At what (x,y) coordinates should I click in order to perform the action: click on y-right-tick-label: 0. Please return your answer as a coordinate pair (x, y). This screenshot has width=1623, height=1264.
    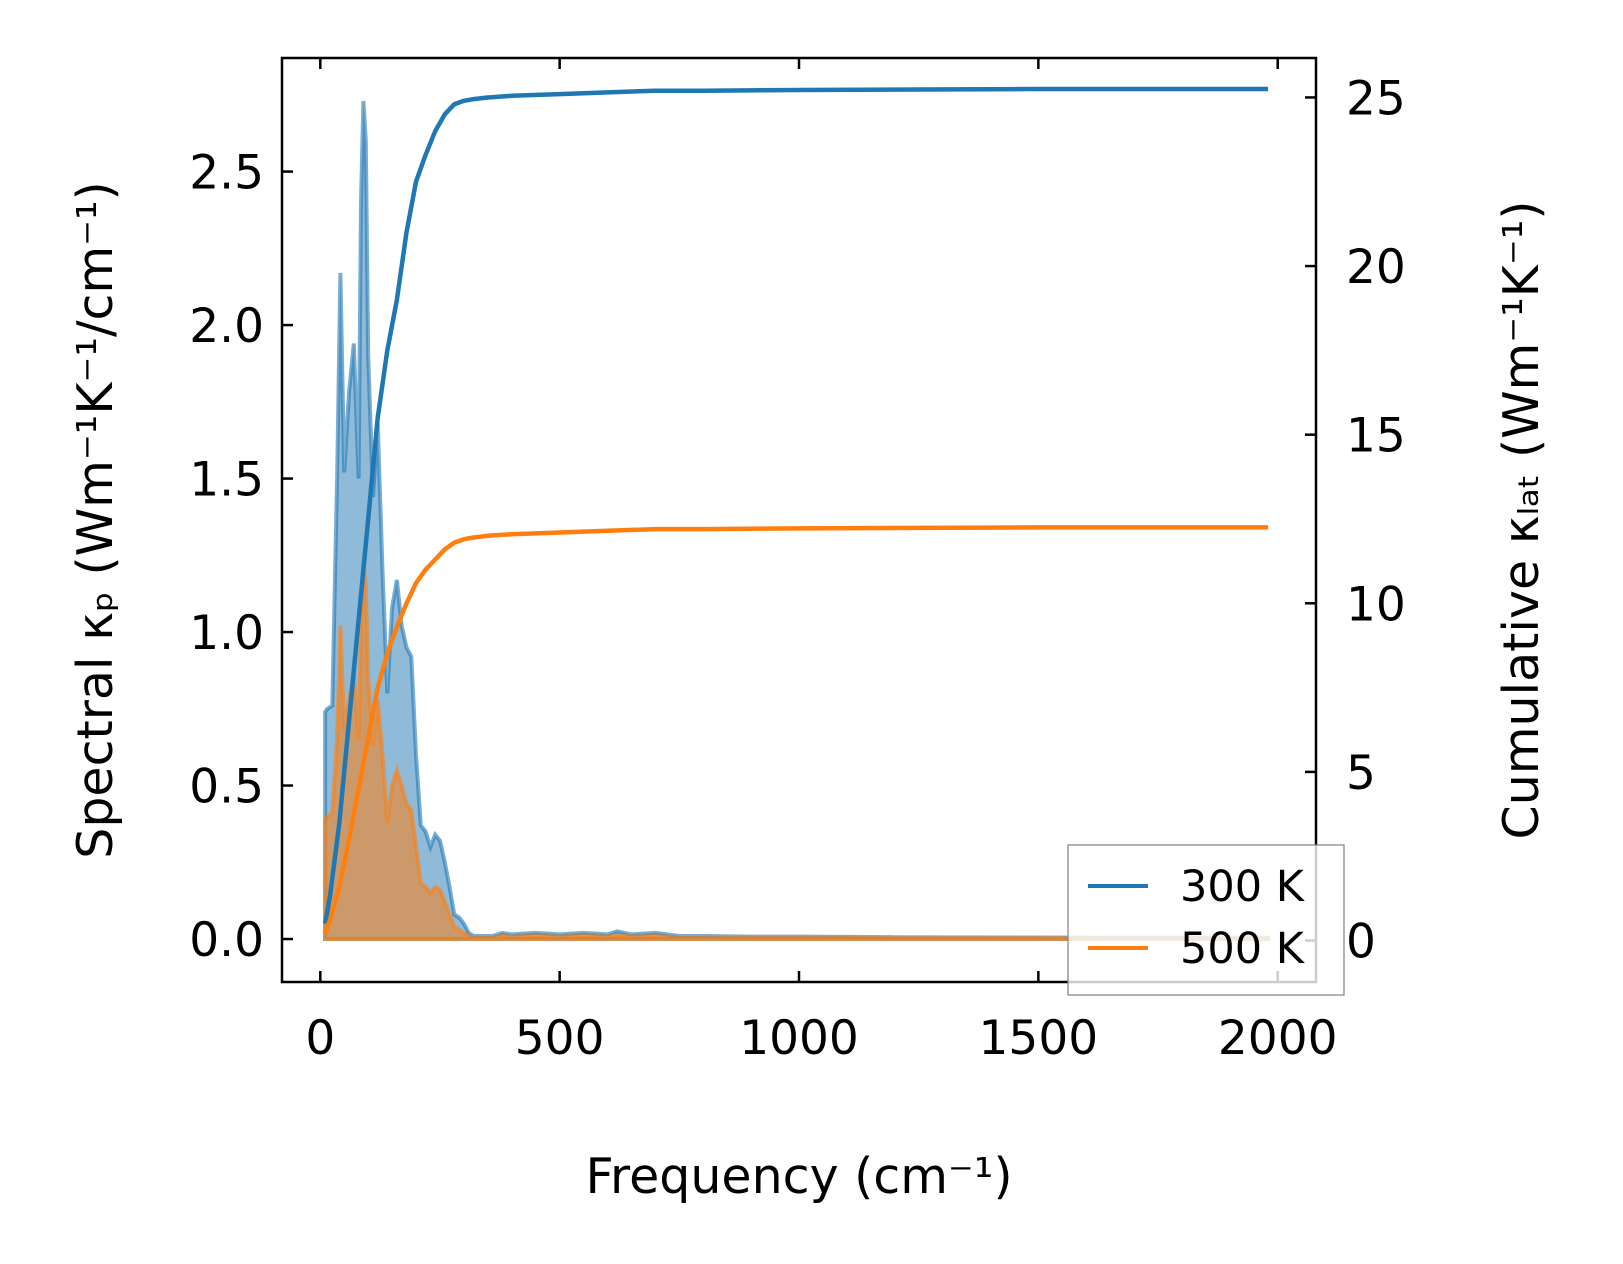
    Looking at the image, I should click on (1361, 942).